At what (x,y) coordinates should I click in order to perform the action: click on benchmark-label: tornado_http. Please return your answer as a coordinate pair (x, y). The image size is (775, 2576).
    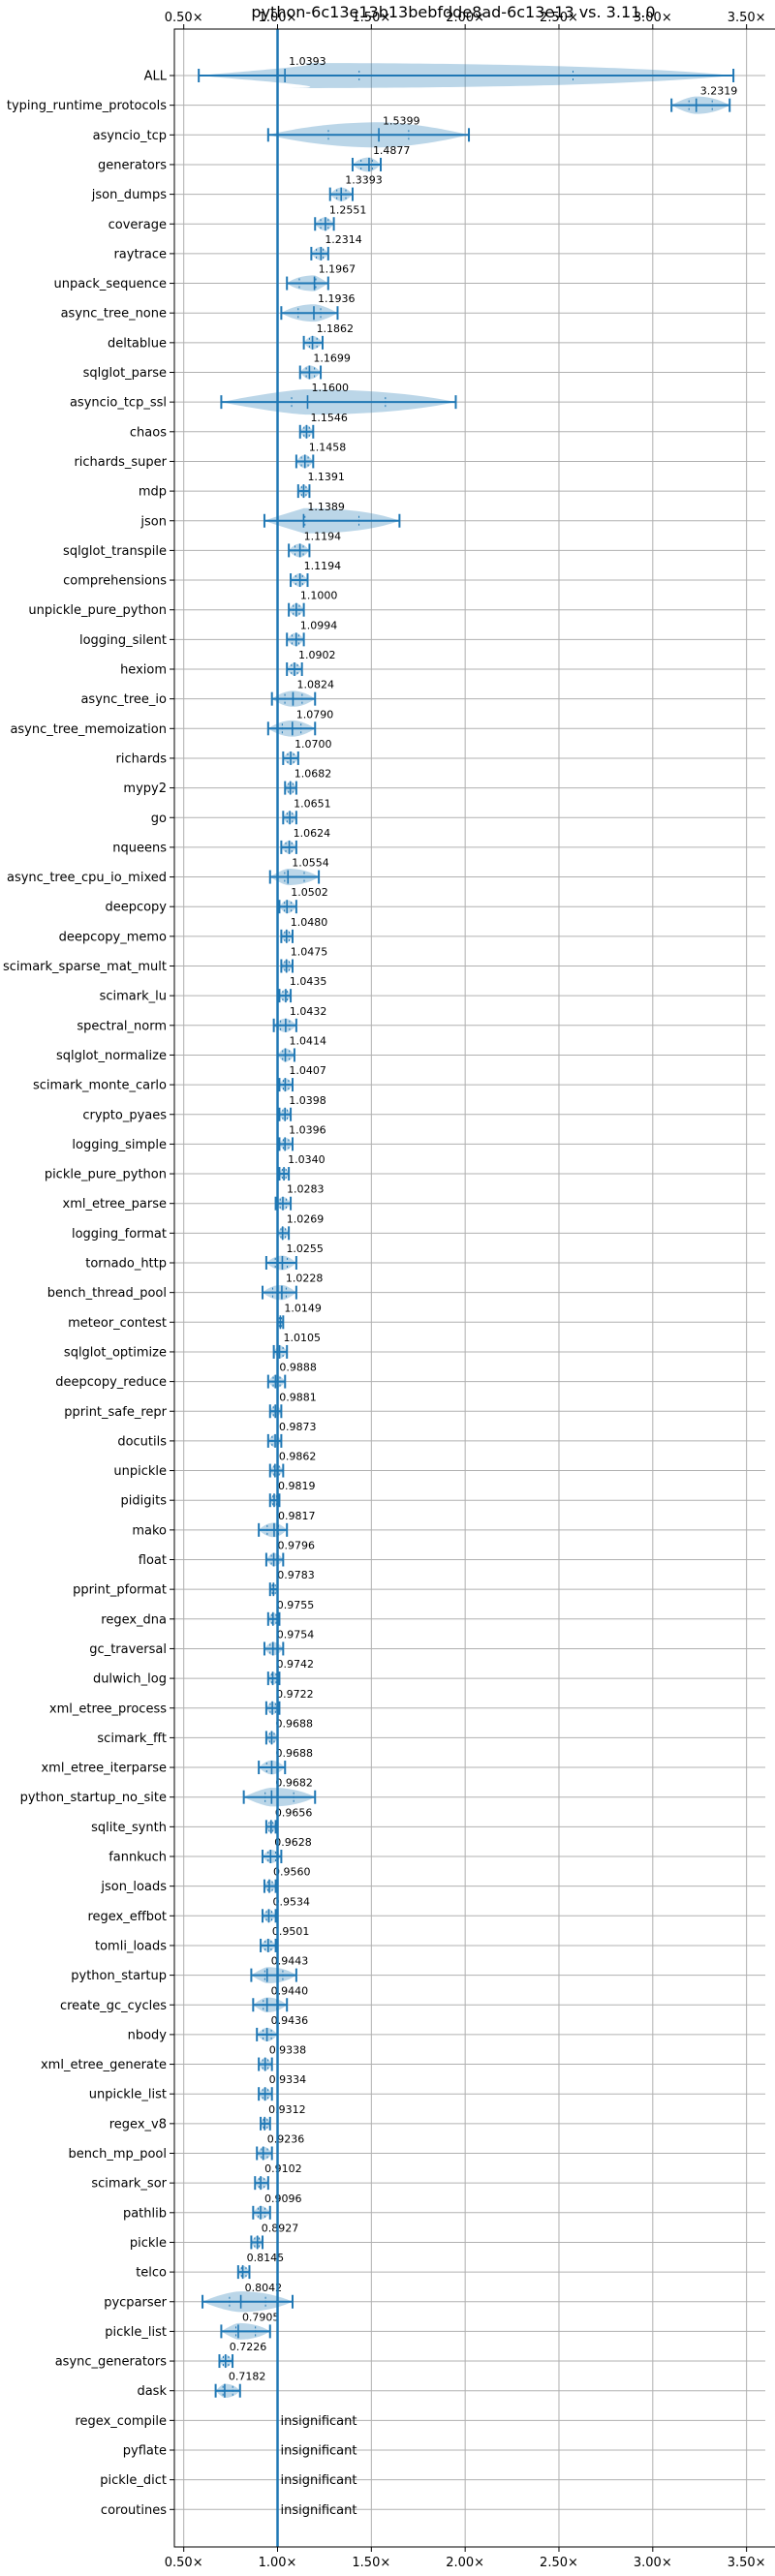
    Looking at the image, I should click on (126, 1264).